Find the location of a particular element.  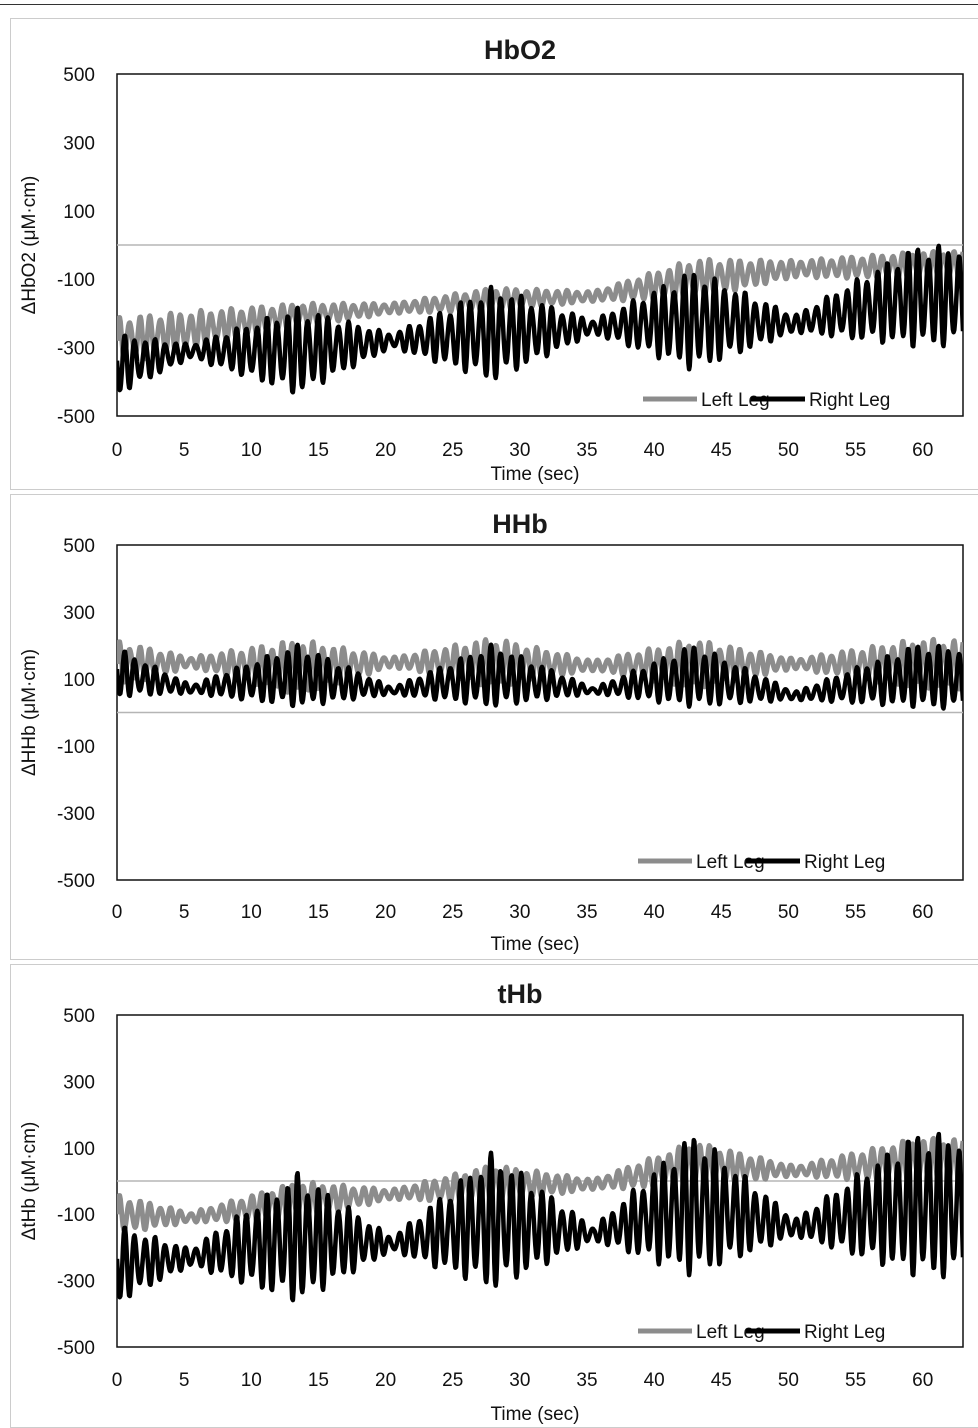

chart-title: tHb is located at coordinates (520, 994).